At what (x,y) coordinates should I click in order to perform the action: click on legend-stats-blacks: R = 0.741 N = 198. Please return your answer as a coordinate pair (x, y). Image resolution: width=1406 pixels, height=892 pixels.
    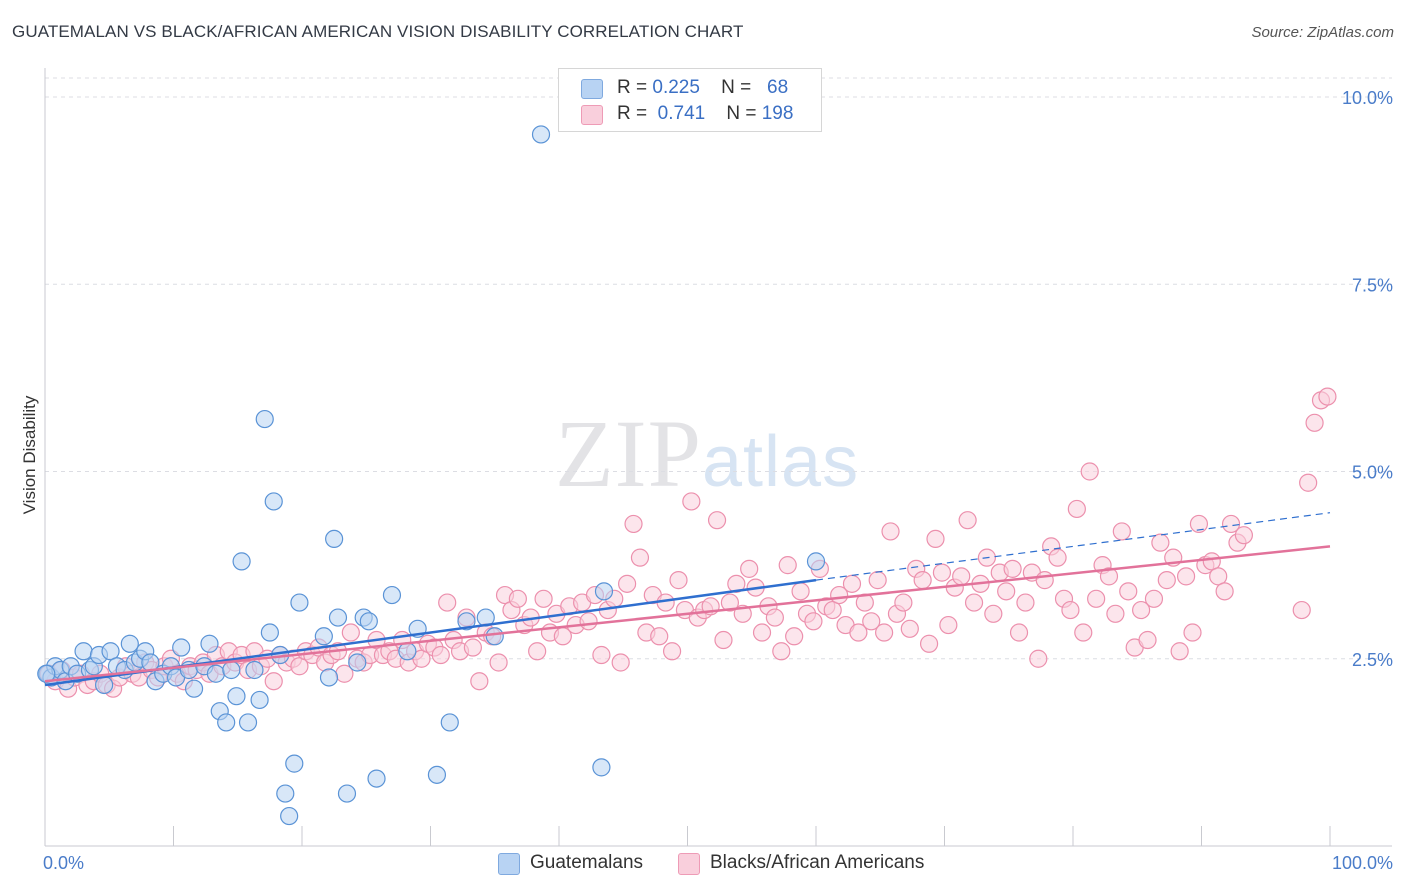
    Looking at the image, I should click on (705, 114).